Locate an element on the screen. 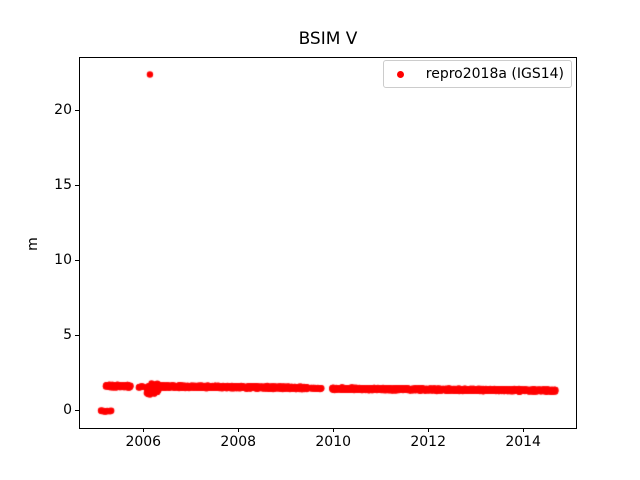 The width and height of the screenshot is (640, 480). legend-label: repro2018a (IGS14) is located at coordinates (494, 74).